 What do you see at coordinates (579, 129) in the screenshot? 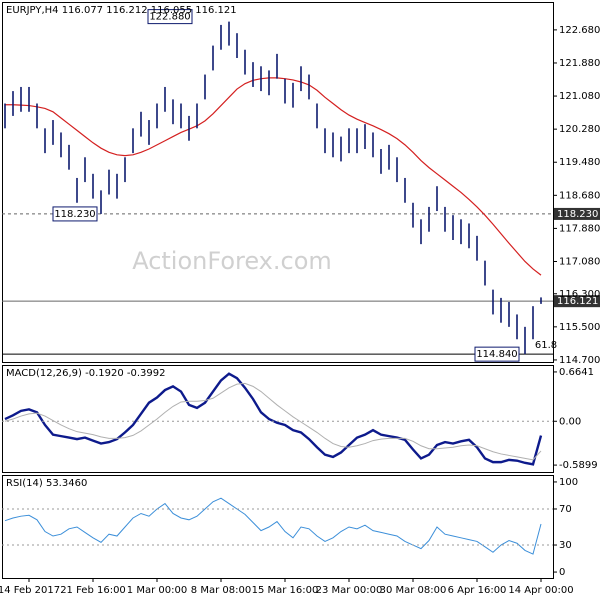
I see `y-tick-label: 120.280` at bounding box center [579, 129].